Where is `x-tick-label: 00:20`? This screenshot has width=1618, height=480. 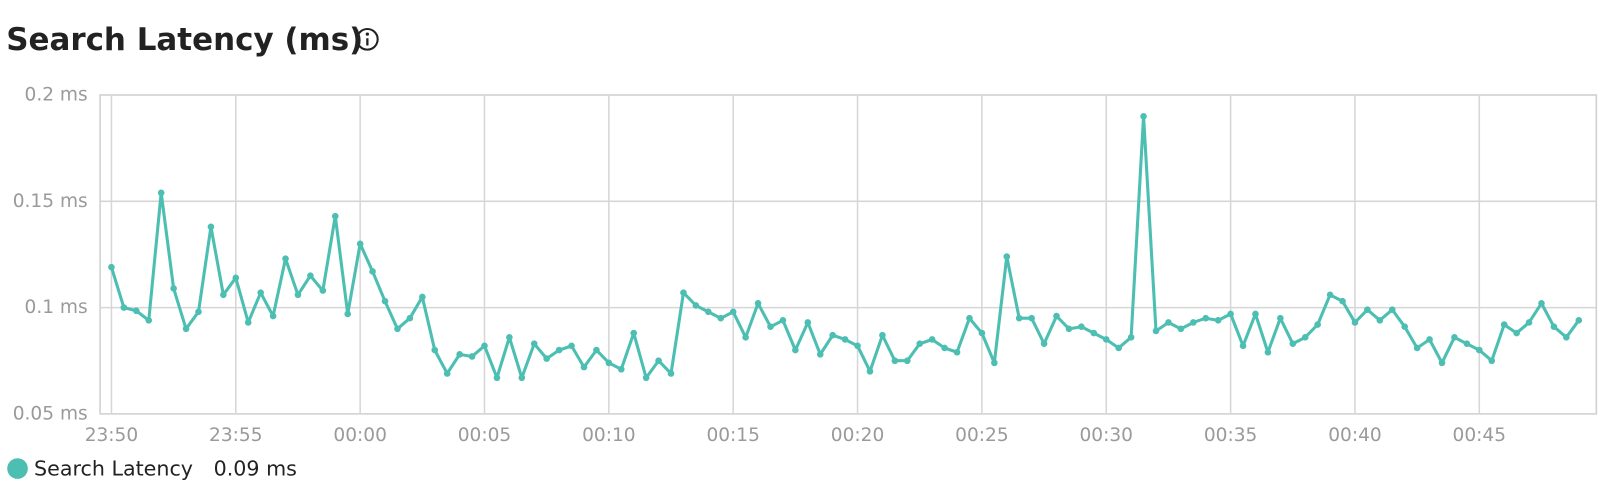 x-tick-label: 00:20 is located at coordinates (858, 435).